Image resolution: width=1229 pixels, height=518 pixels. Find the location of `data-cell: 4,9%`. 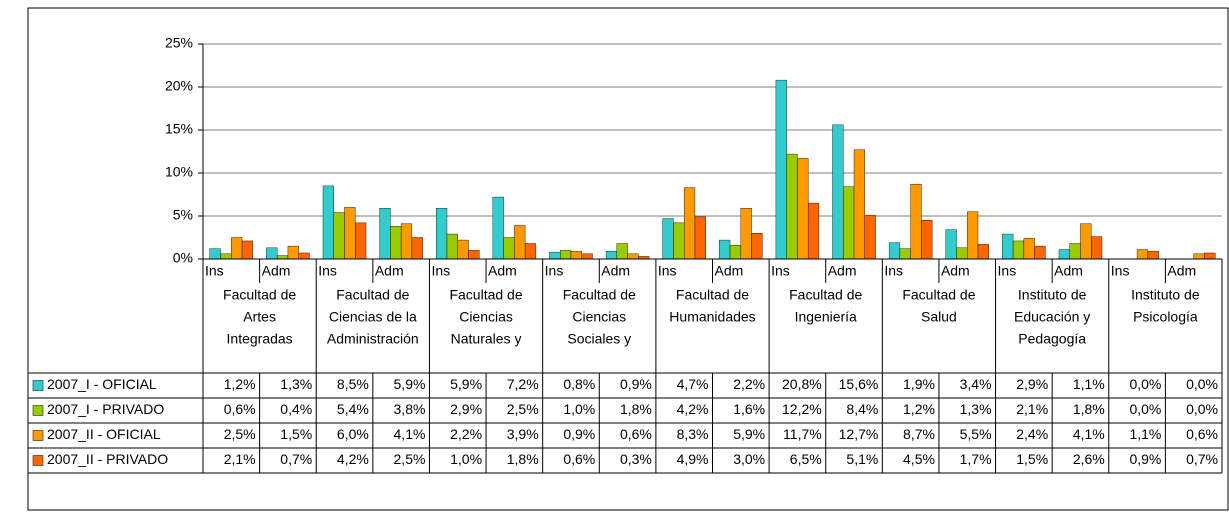

data-cell: 4,9% is located at coordinates (693, 459).